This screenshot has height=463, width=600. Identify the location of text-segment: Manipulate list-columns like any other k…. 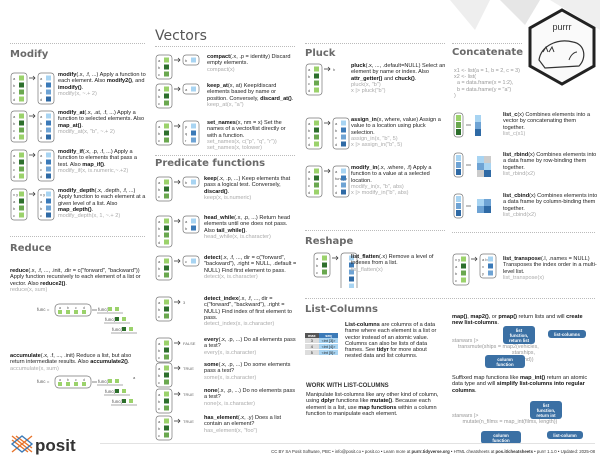
(372, 398).